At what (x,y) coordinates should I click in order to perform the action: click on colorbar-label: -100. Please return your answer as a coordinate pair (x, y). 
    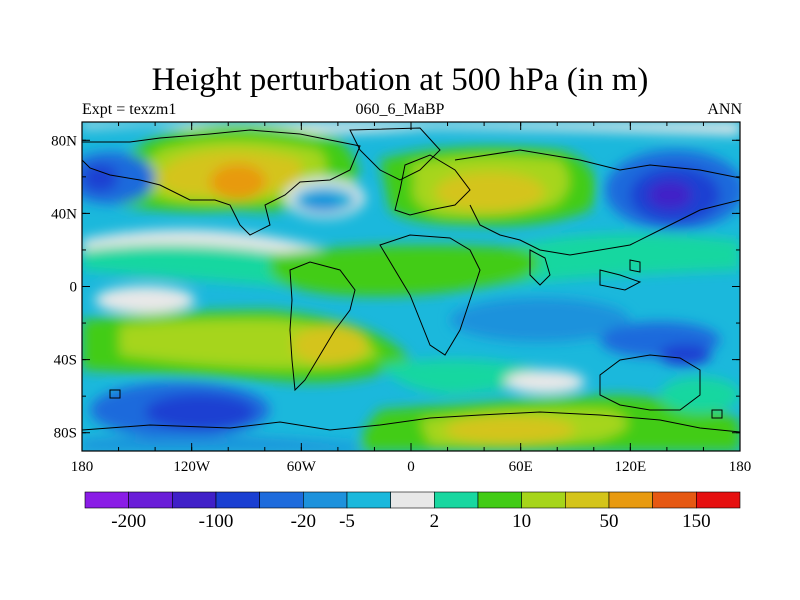
    Looking at the image, I should click on (216, 521).